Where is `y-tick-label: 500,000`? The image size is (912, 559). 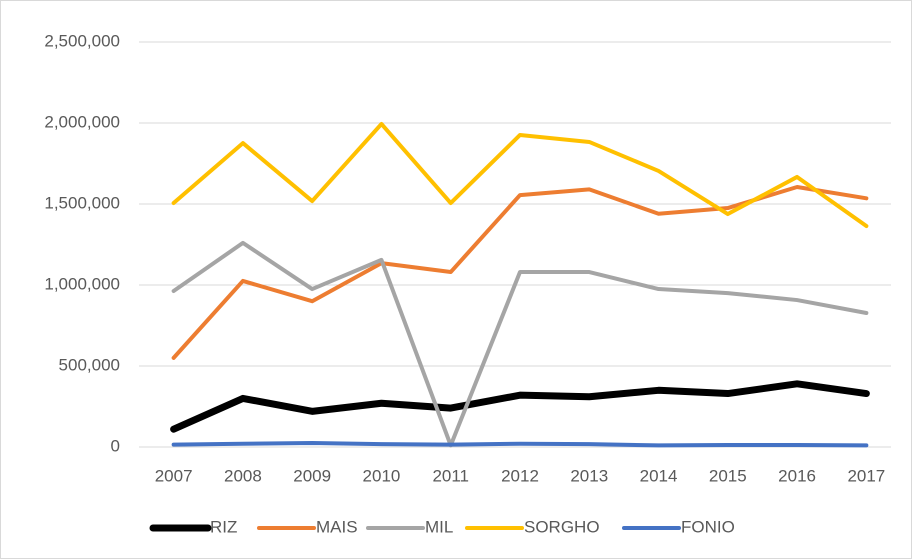
y-tick-label: 500,000 is located at coordinates (89, 364).